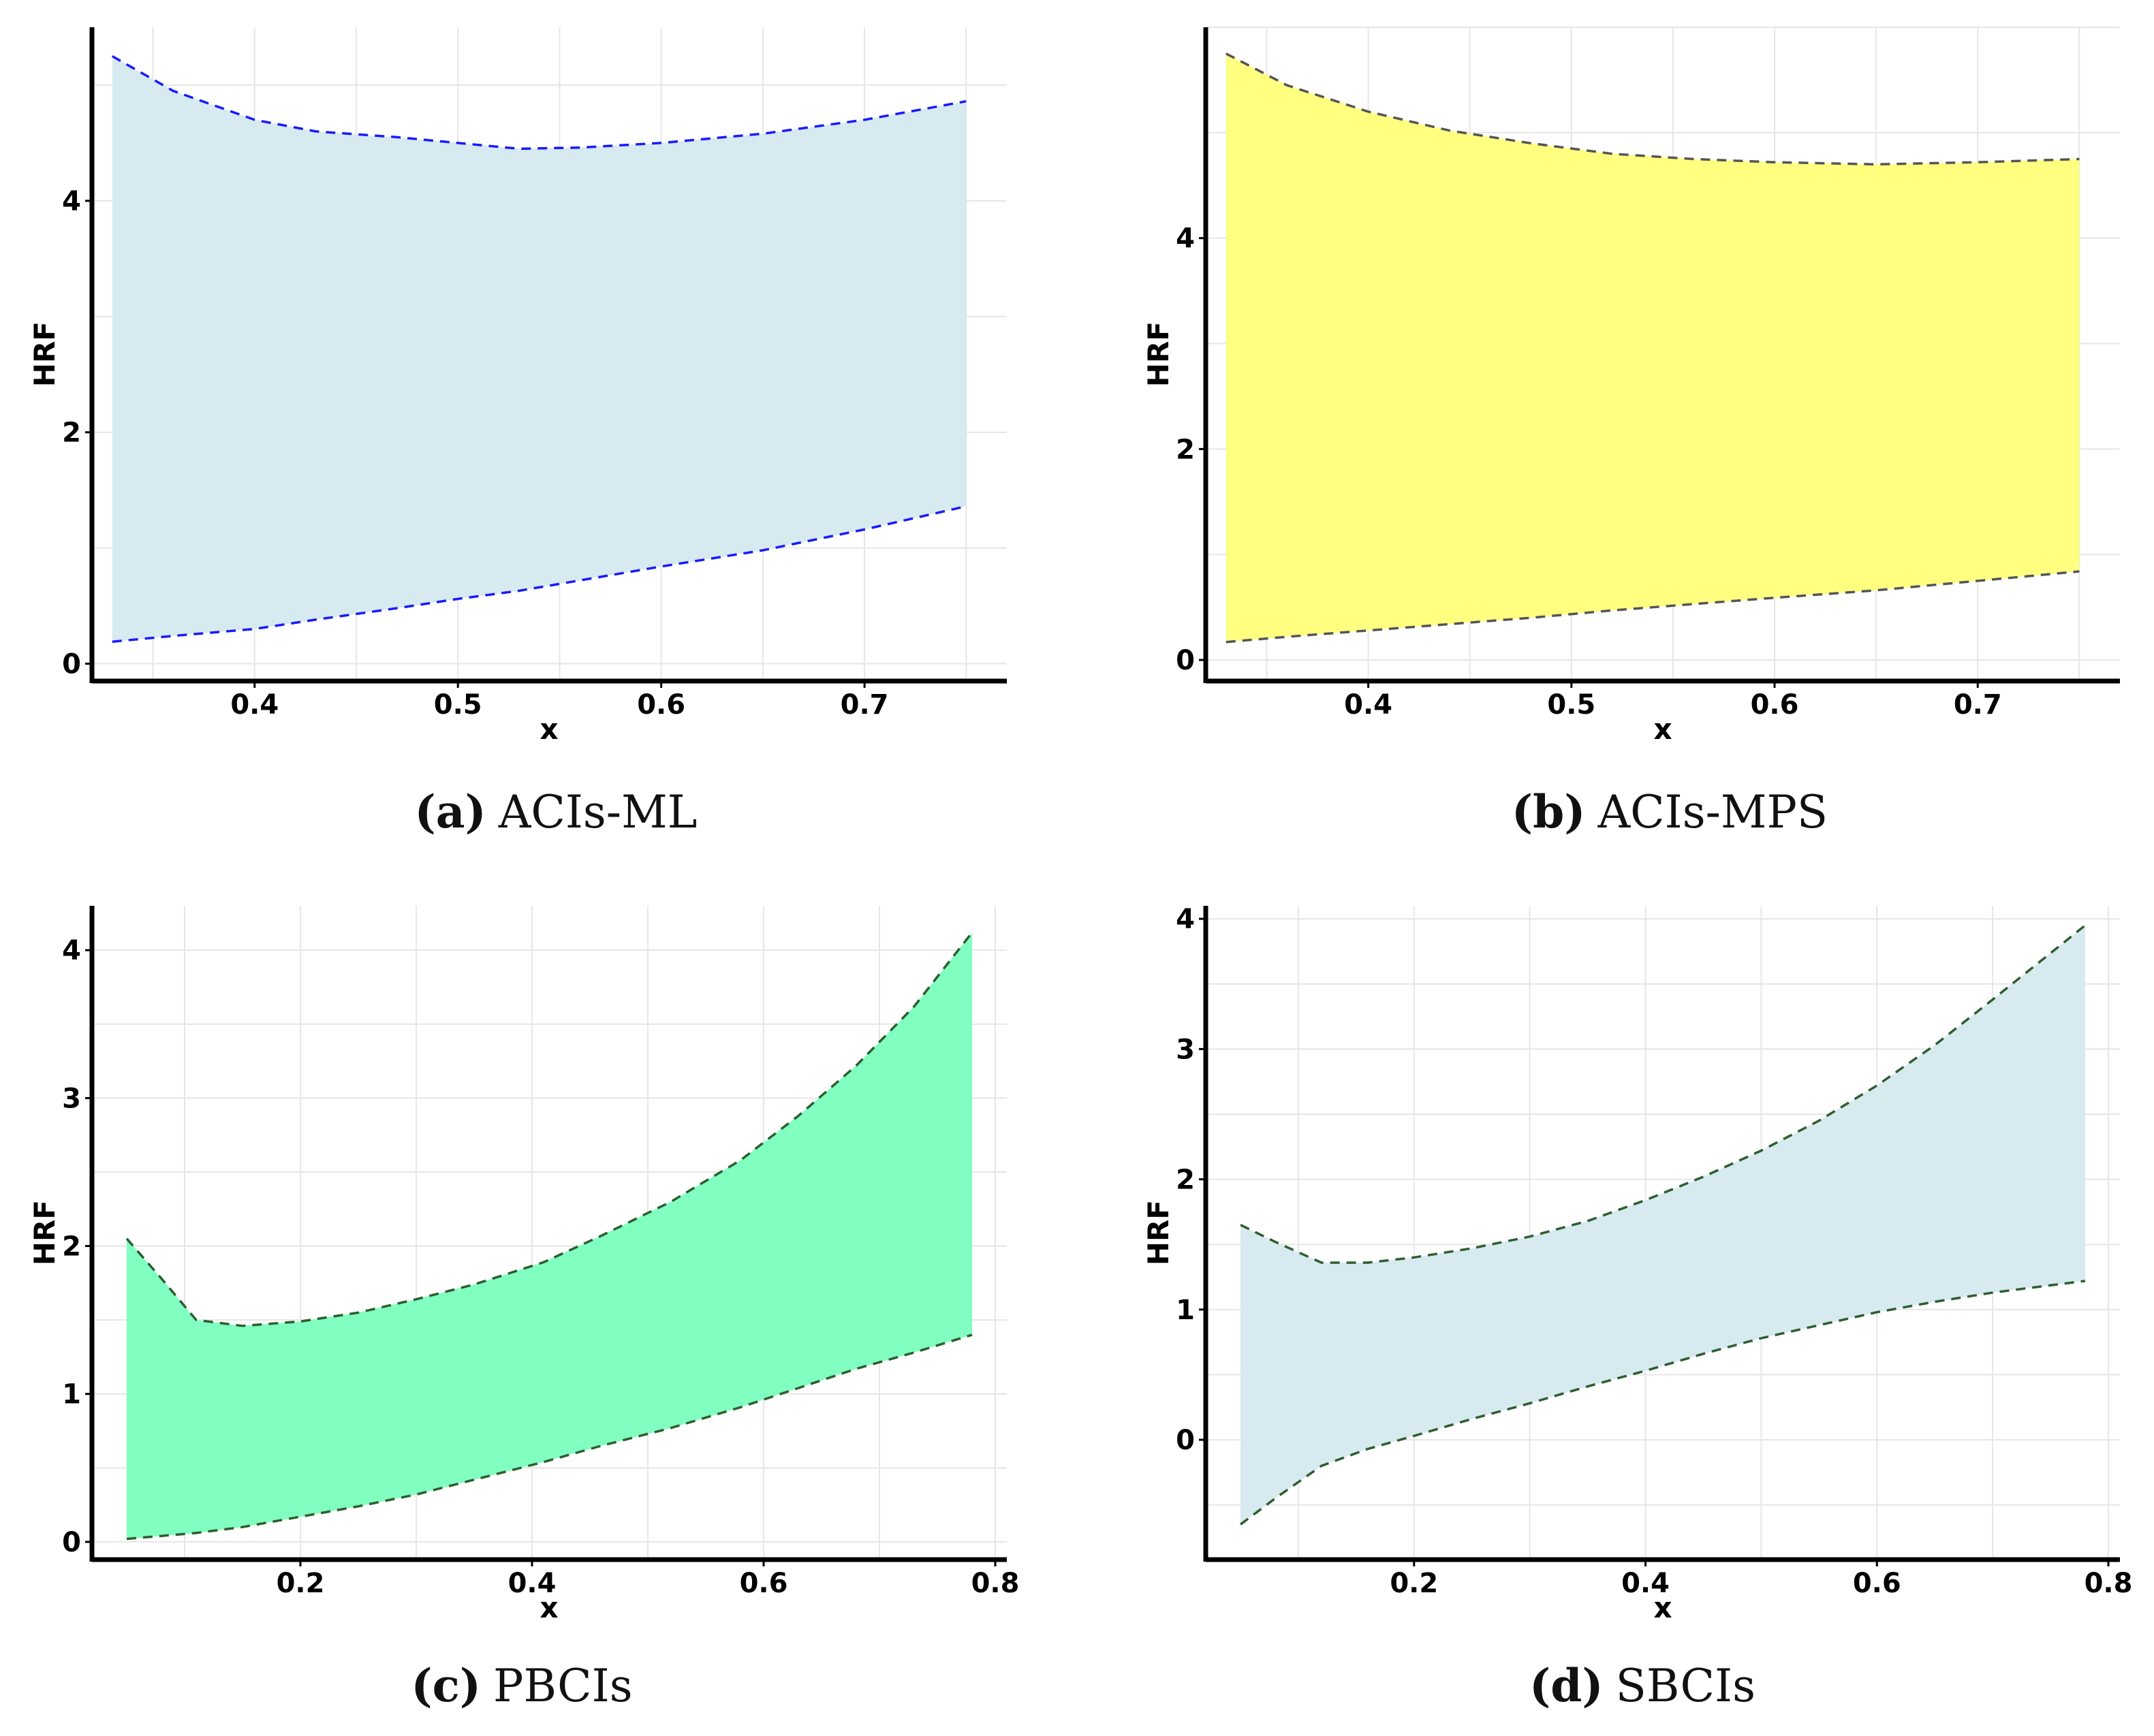 Image resolution: width=2154 pixels, height=1736 pixels. I want to click on panel-c-xtick-label-1: 0.4, so click(533, 1584).